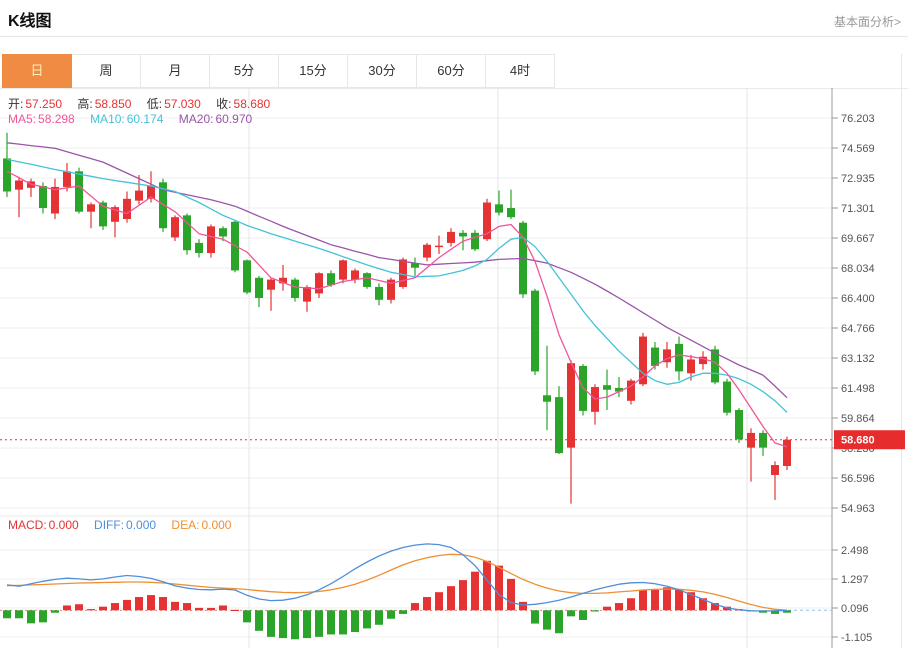 This screenshot has width=908, height=648. Describe the element at coordinates (855, 609) in the screenshot. I see `svg-text: 0.096` at that location.